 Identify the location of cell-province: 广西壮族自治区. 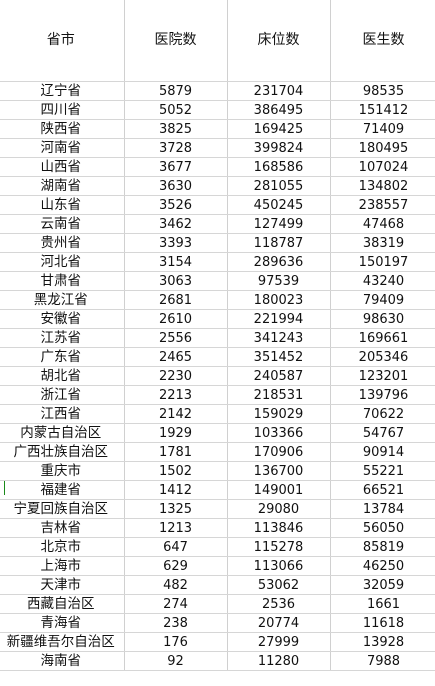
(62, 452).